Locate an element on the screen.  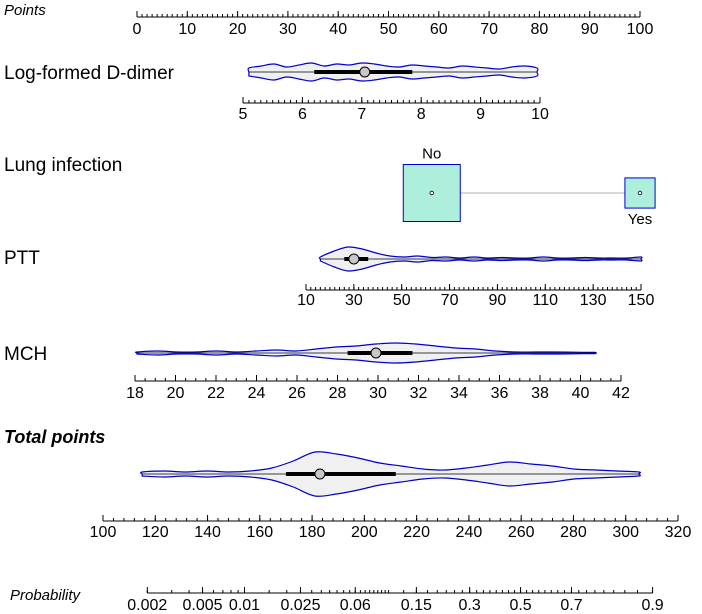
total-tick-label: 100 is located at coordinates (103, 532).